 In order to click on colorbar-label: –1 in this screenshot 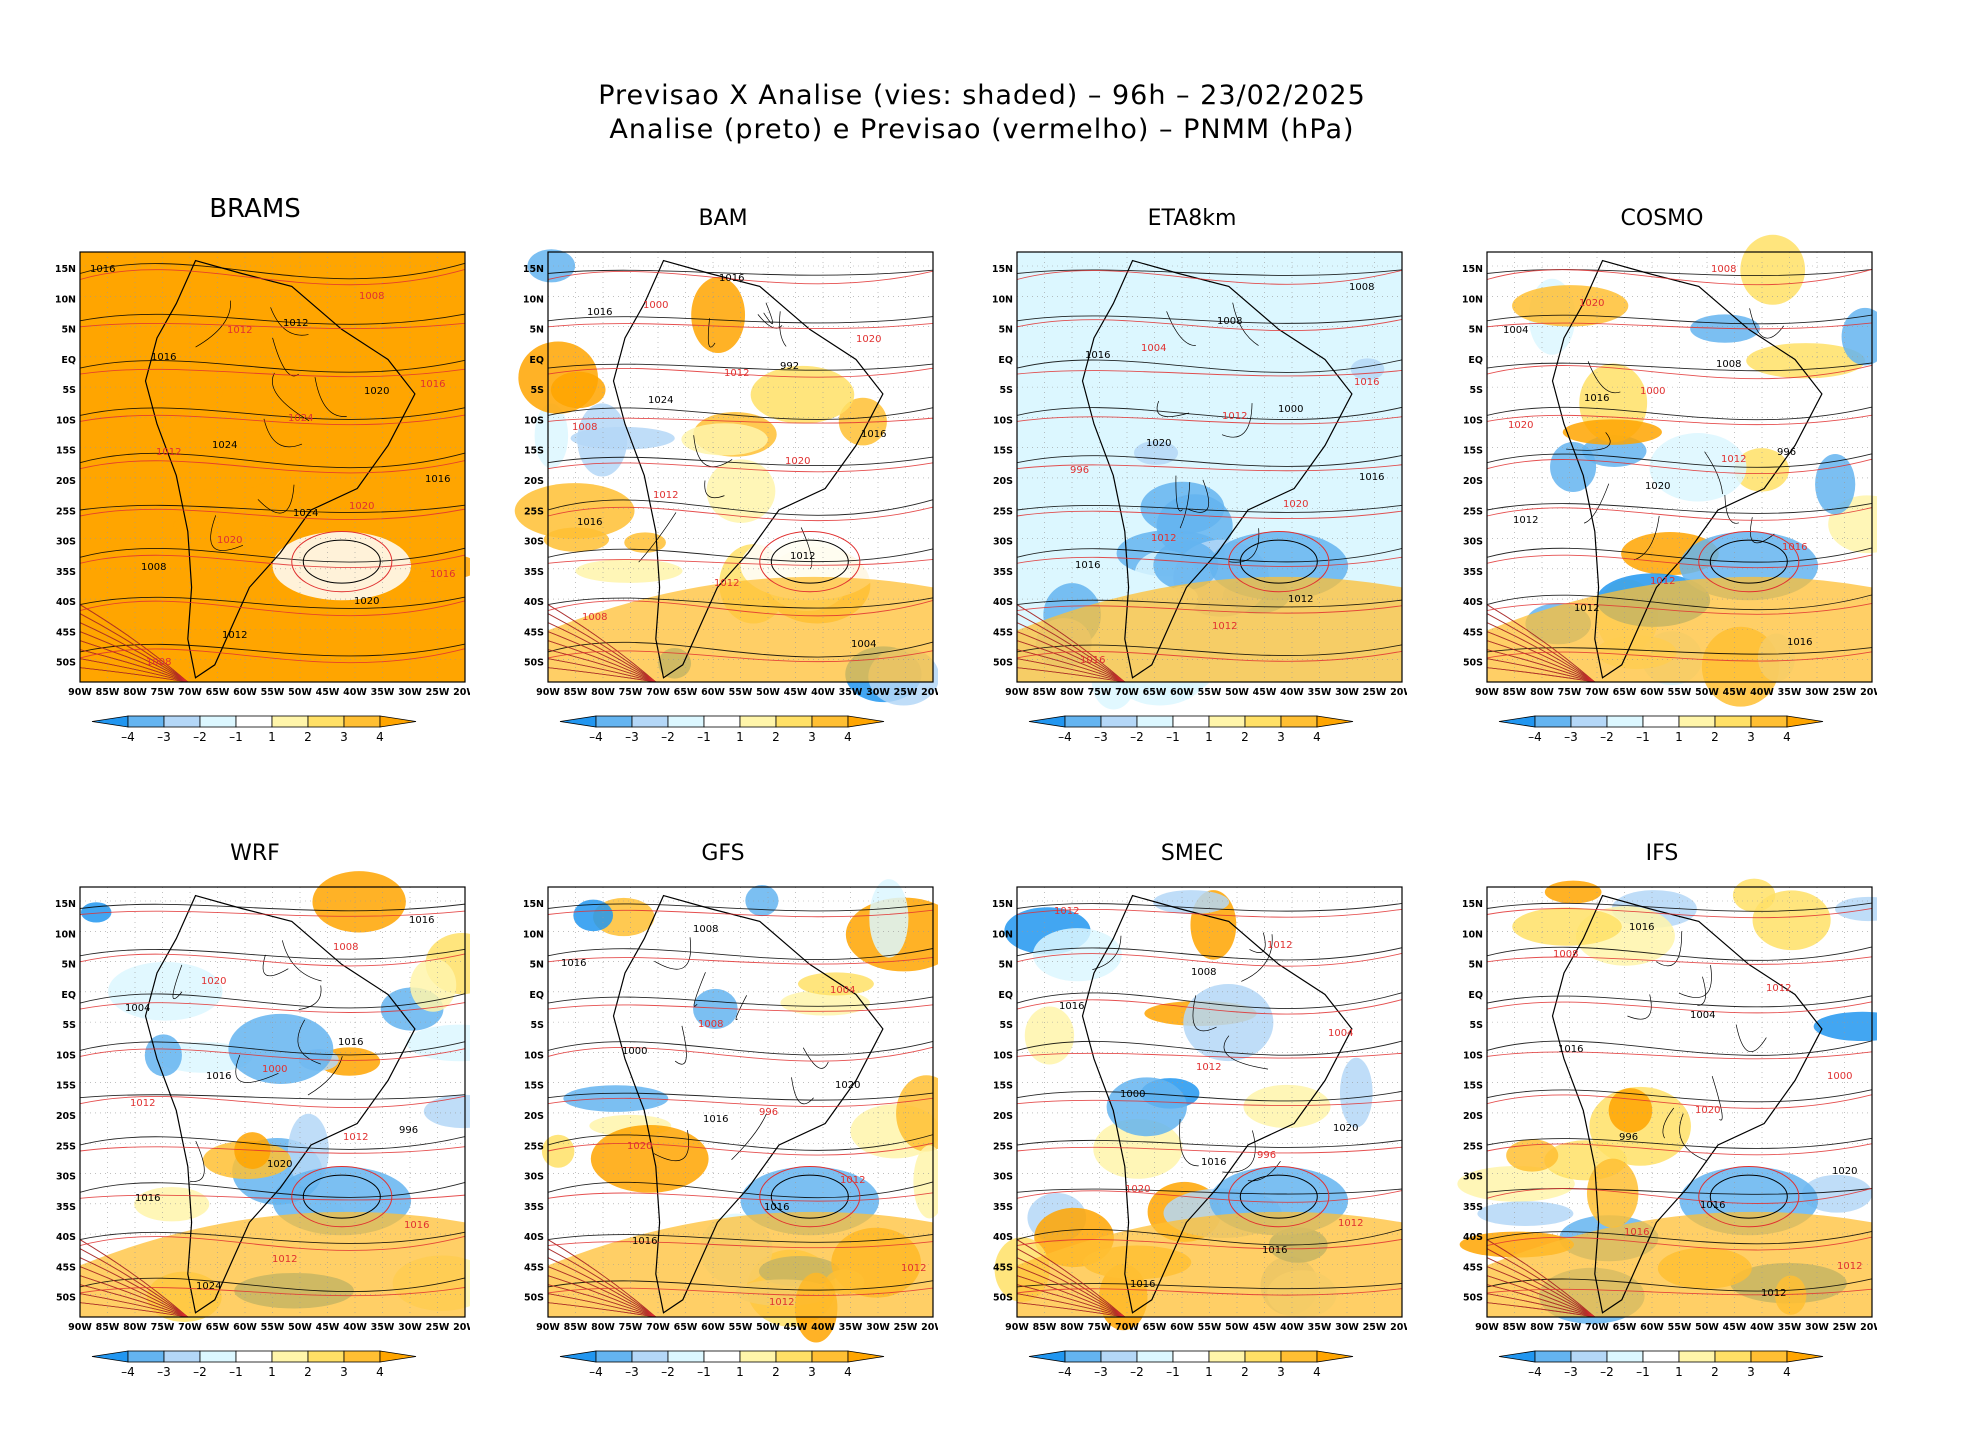, I will do `click(1173, 1372)`.